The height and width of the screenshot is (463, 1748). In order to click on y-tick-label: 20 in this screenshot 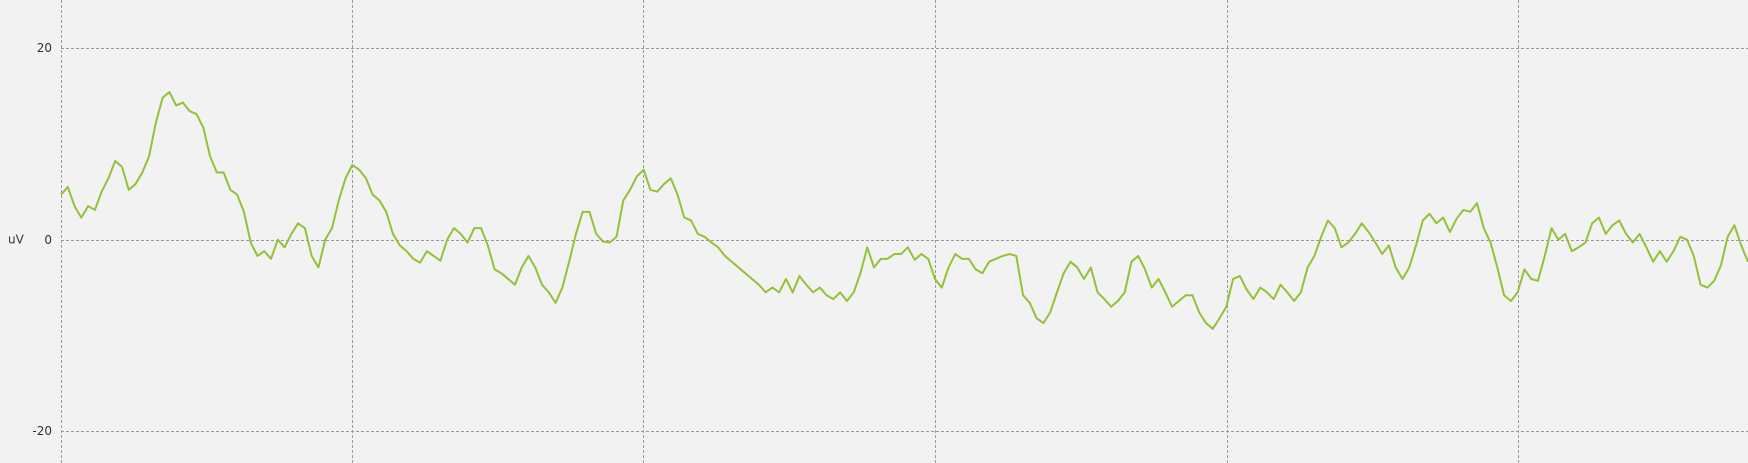, I will do `click(44, 48)`.